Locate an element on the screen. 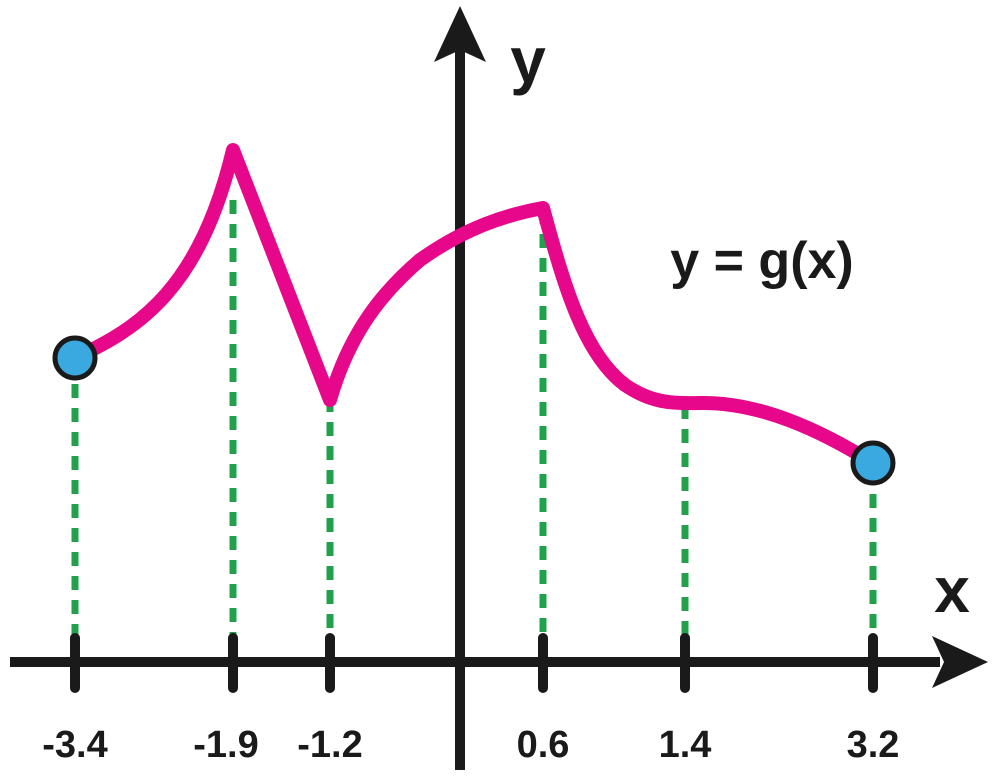  tick-marks is located at coordinates (474, 663).